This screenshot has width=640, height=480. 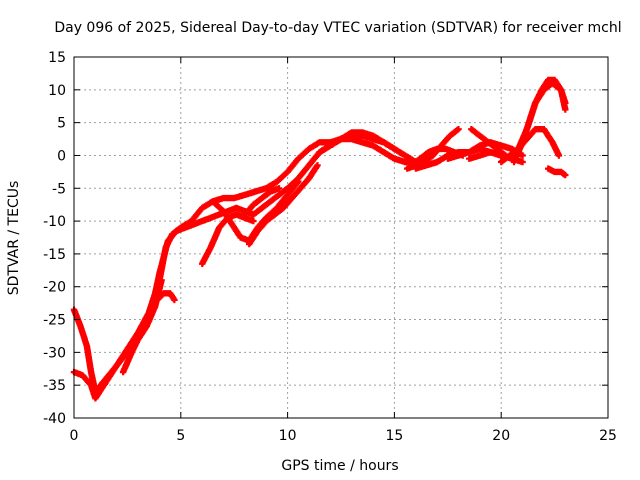 I want to click on y-tick-label: 0, so click(x=61, y=156).